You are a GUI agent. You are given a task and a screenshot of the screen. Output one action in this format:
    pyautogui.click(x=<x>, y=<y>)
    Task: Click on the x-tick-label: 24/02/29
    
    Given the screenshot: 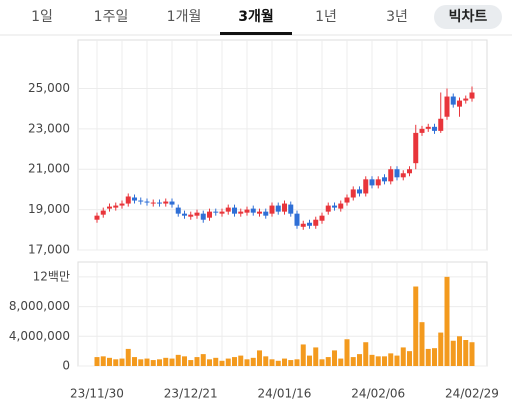 What is the action you would take?
    pyautogui.click(x=472, y=394)
    